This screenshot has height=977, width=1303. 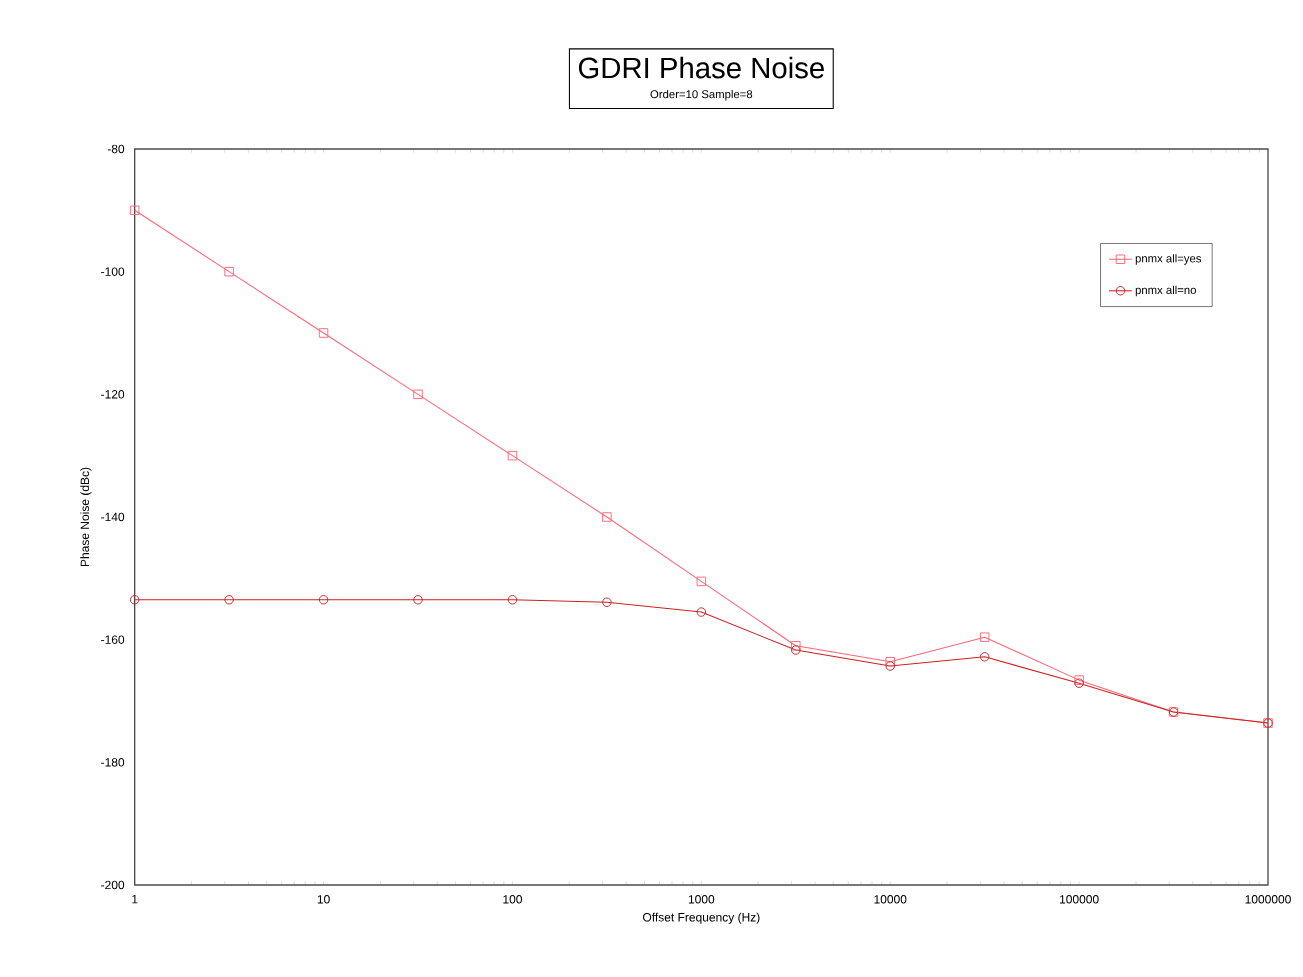 What do you see at coordinates (323, 899) in the screenshot?
I see `x-tick-label: 10` at bounding box center [323, 899].